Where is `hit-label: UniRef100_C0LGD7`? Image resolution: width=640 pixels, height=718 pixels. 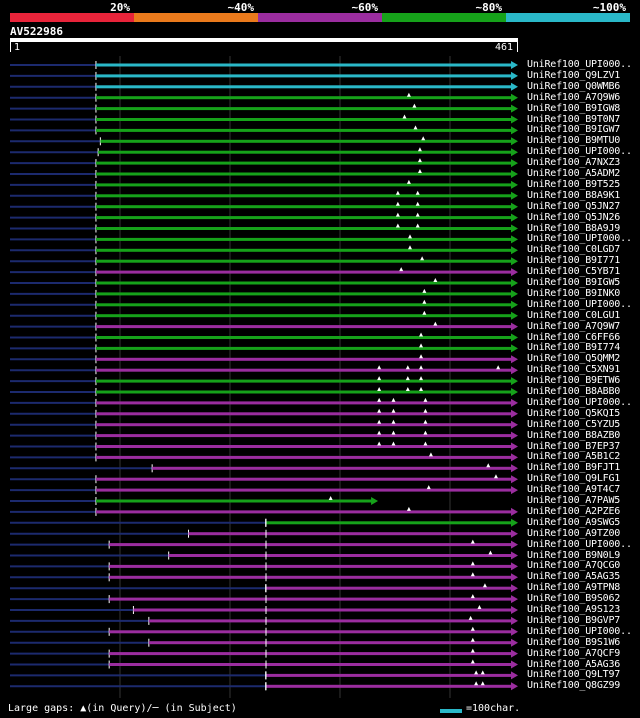 hit-label: UniRef100_C0LGD7 is located at coordinates (574, 250).